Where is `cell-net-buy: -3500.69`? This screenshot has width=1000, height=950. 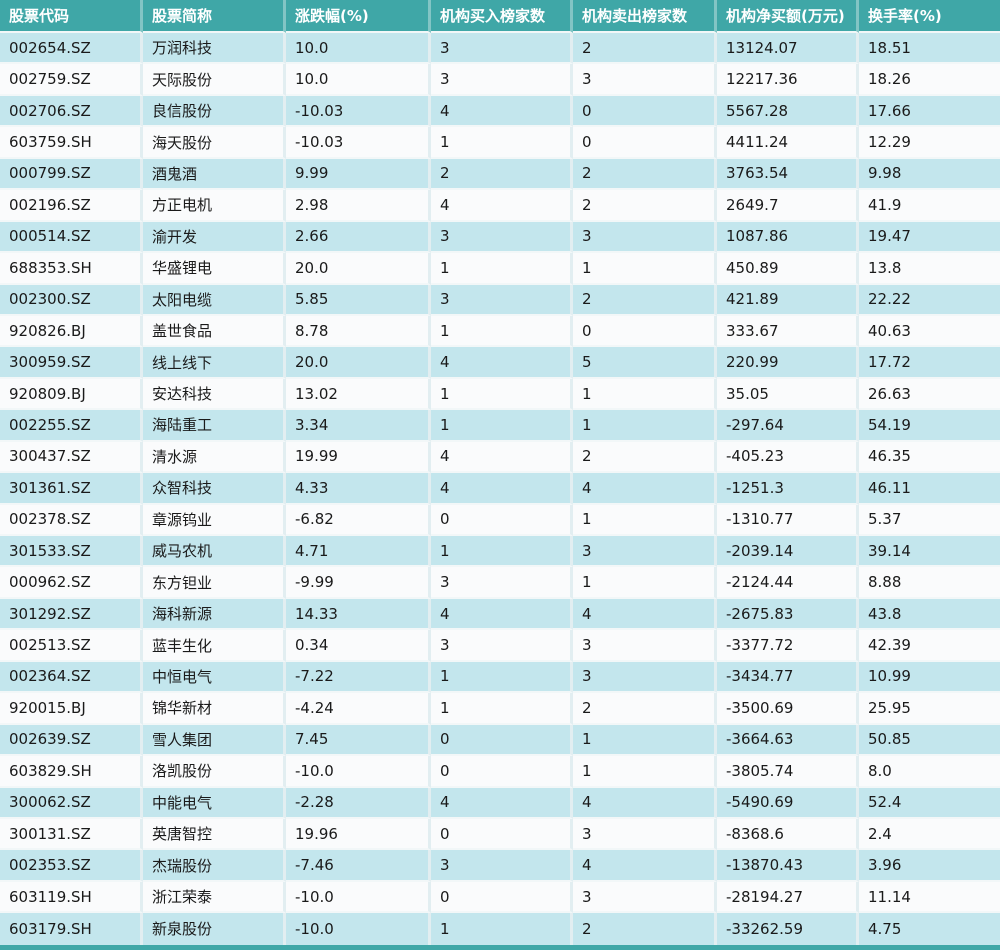
cell-net-buy: -3500.69 is located at coordinates (788, 709).